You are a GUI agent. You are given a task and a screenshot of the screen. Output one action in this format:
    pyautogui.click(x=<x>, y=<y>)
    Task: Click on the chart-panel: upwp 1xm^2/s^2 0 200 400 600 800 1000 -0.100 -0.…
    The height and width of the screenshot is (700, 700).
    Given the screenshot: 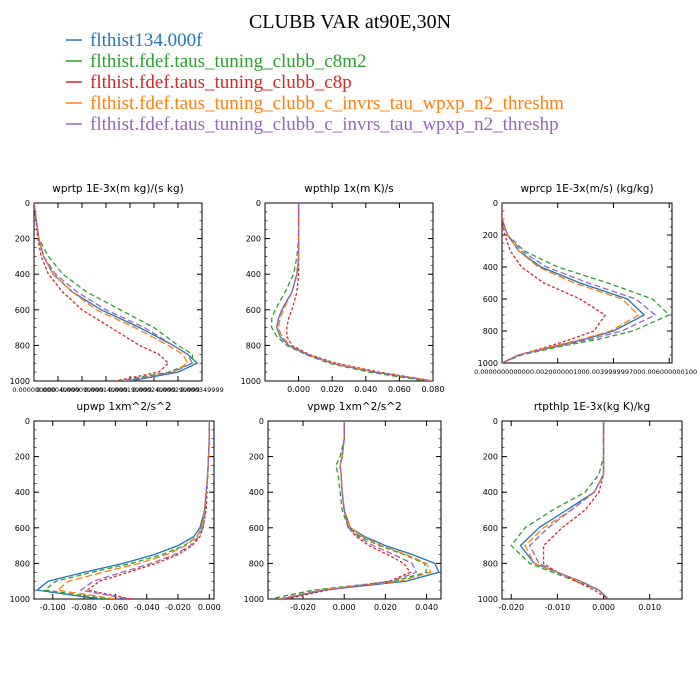 What is the action you would take?
    pyautogui.click(x=115, y=506)
    